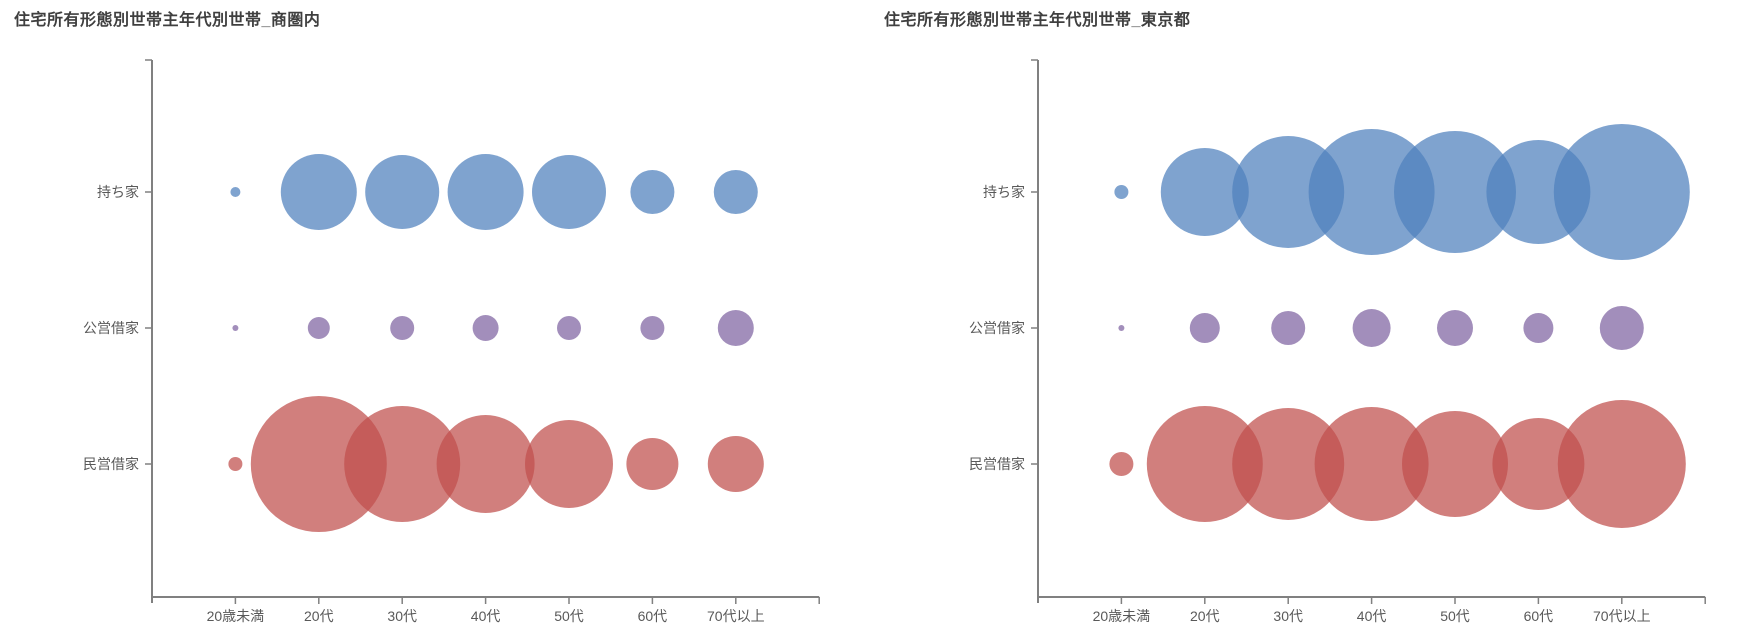 The image size is (1740, 644). I want to click on page-title: 住宅所有形態別世帯主年代別世帯_東京都, so click(1037, 20).